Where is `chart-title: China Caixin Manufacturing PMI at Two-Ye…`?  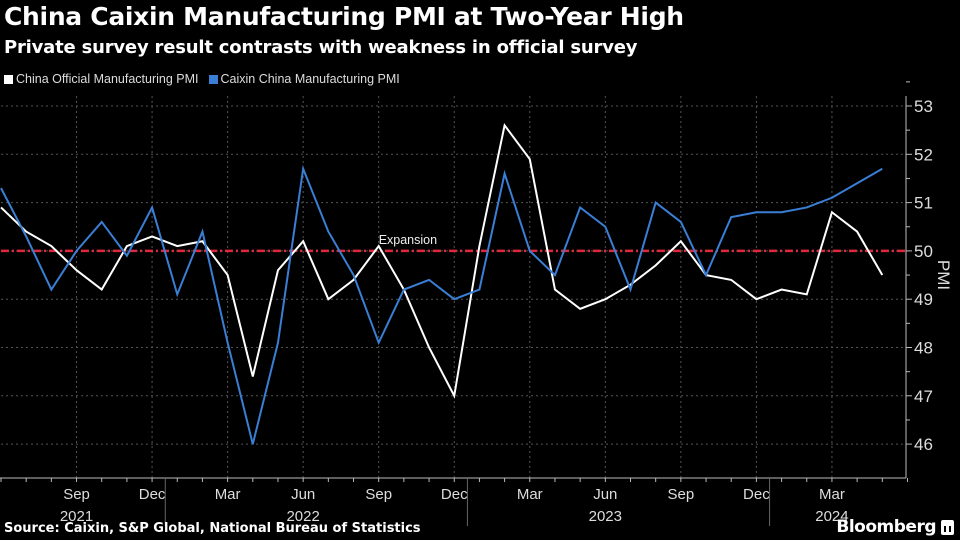 chart-title: China Caixin Manufacturing PMI at Two-Ye… is located at coordinates (344, 16).